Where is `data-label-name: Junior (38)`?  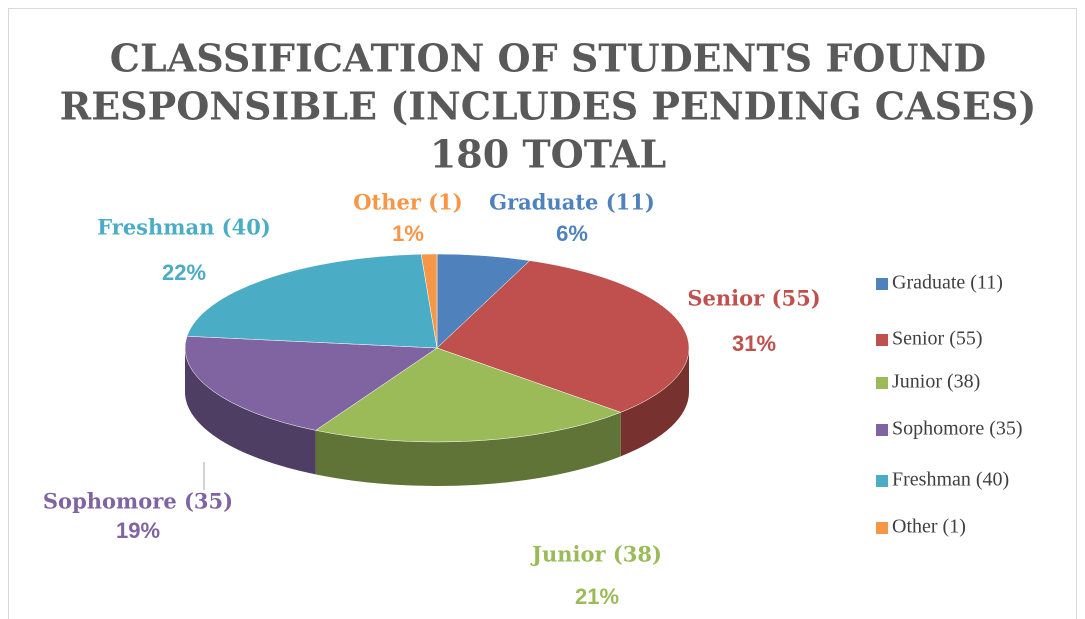
data-label-name: Junior (38) is located at coordinates (596, 554).